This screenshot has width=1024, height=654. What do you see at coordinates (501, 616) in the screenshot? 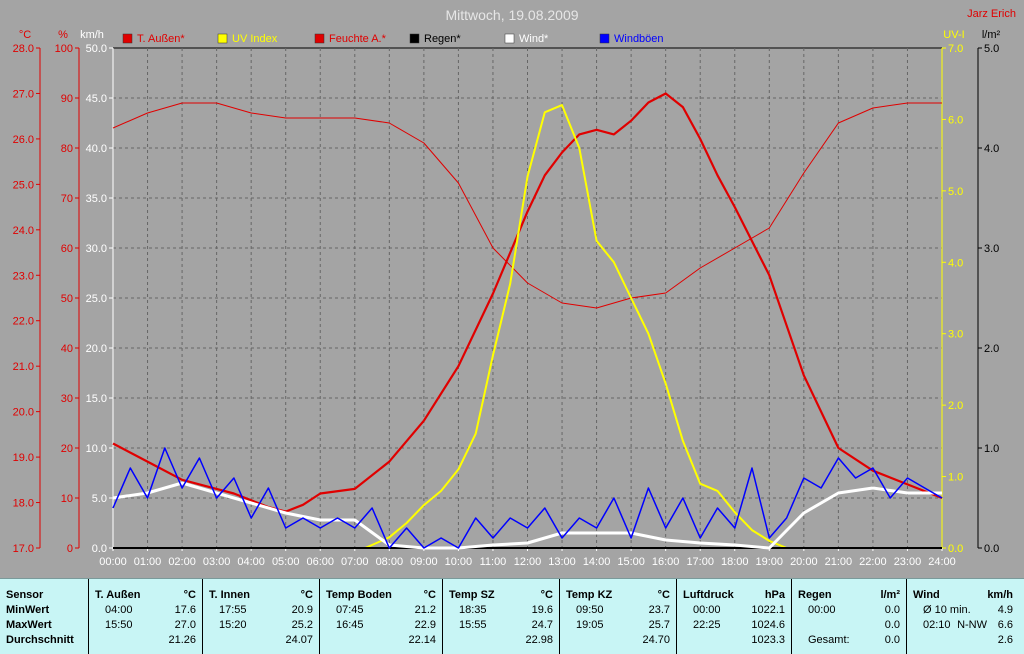
I see `stats-column: Temp SZ °C 18:35 19.6 15:55 24.7 22.98` at bounding box center [501, 616].